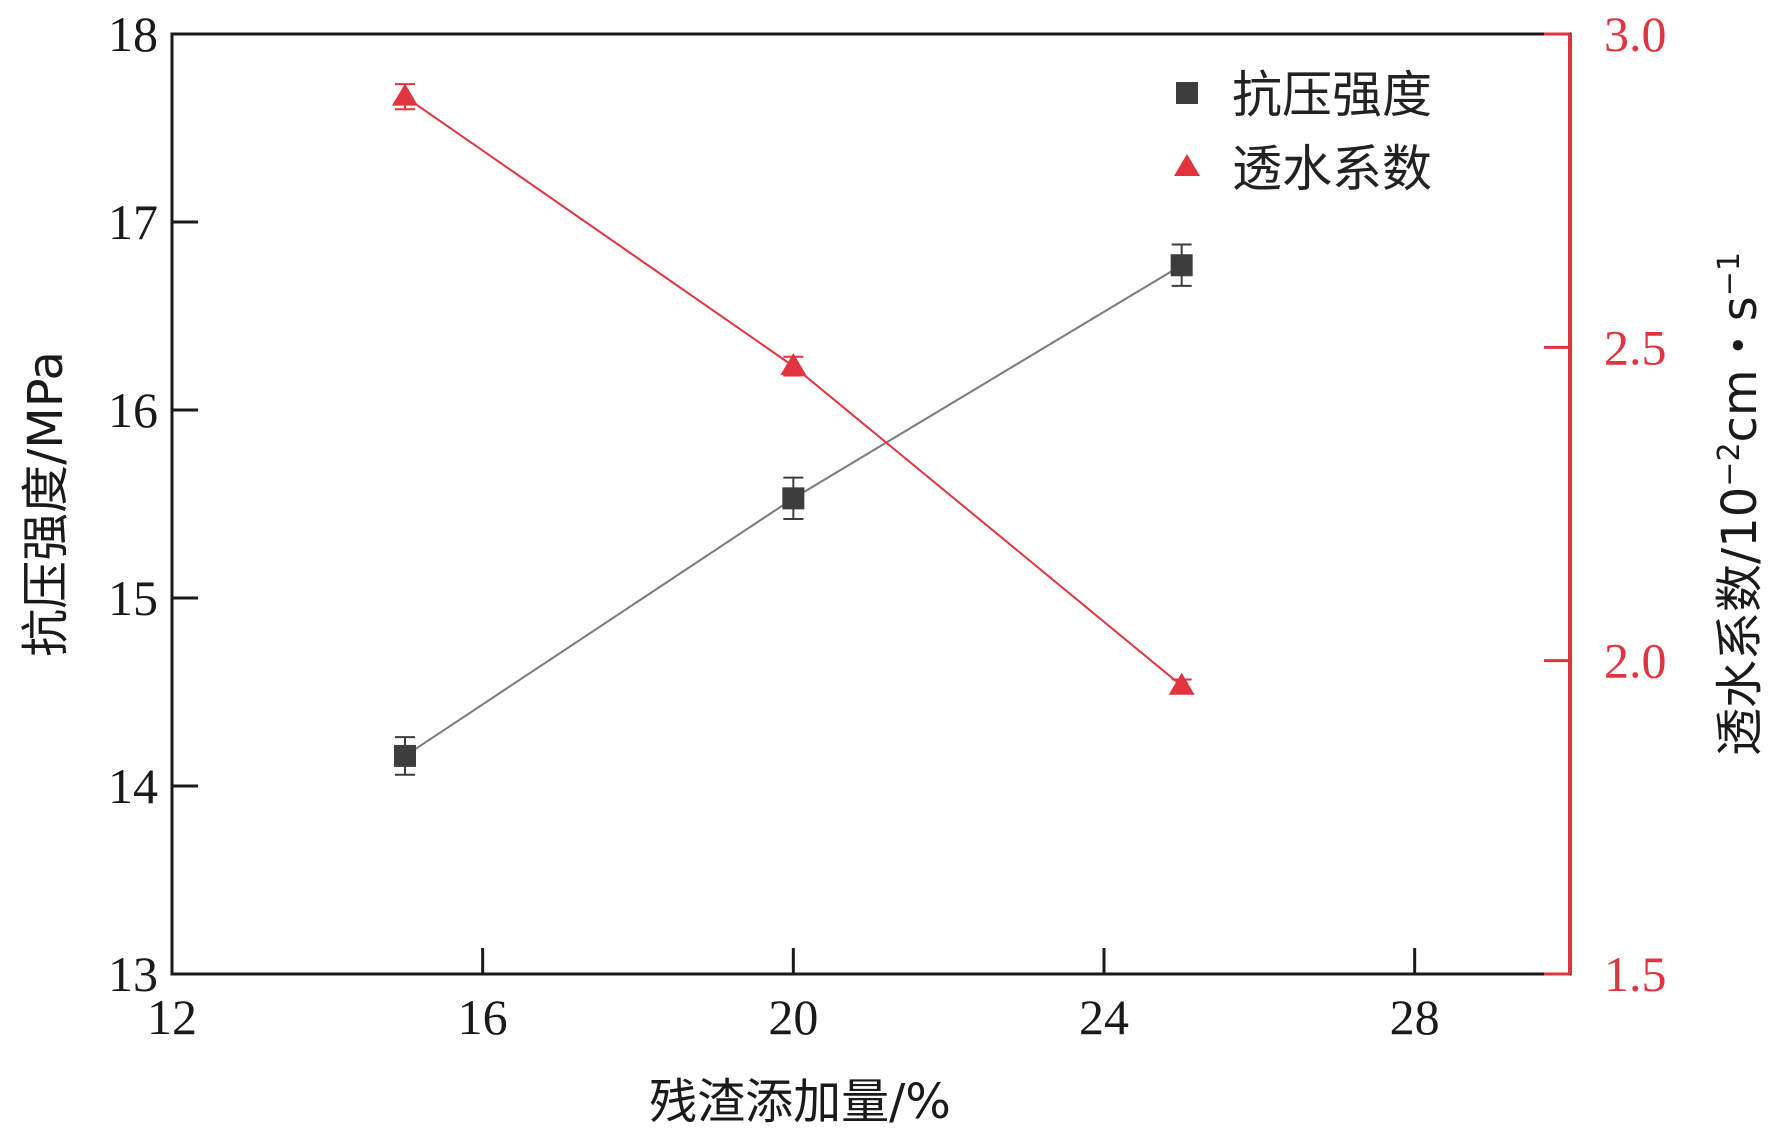  I want to click on x-tick-label: 16, so click(483, 1017).